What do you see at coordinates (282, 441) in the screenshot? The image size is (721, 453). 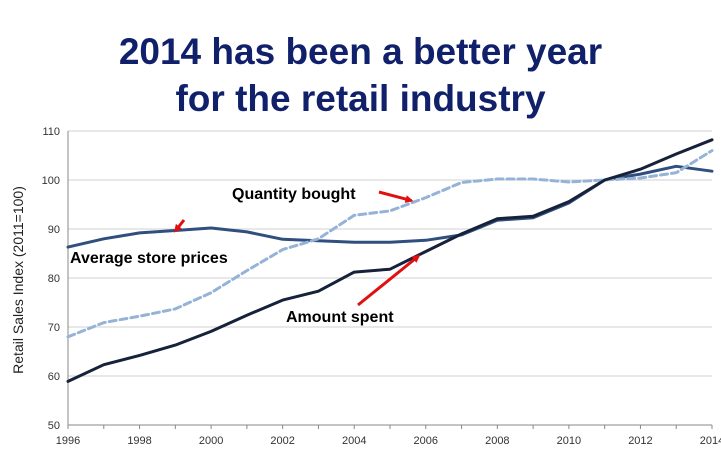 I see `x-tick-label: 2002` at bounding box center [282, 441].